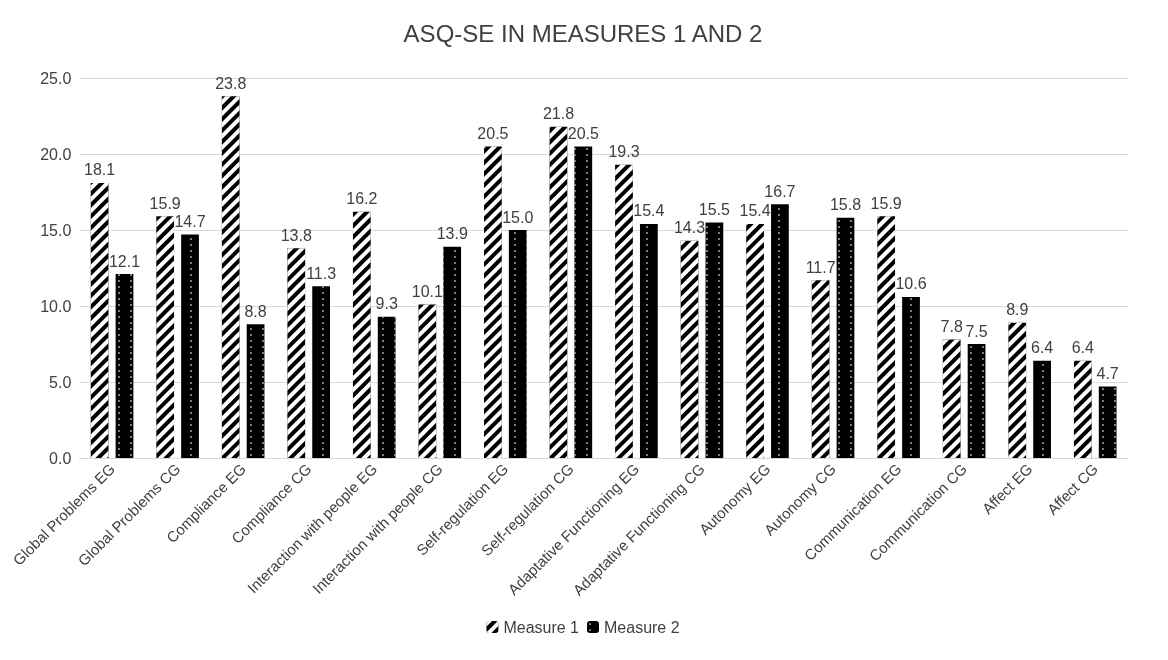 This screenshot has height=660, width=1168. What do you see at coordinates (100, 170) in the screenshot?
I see `data-label: 18.1` at bounding box center [100, 170].